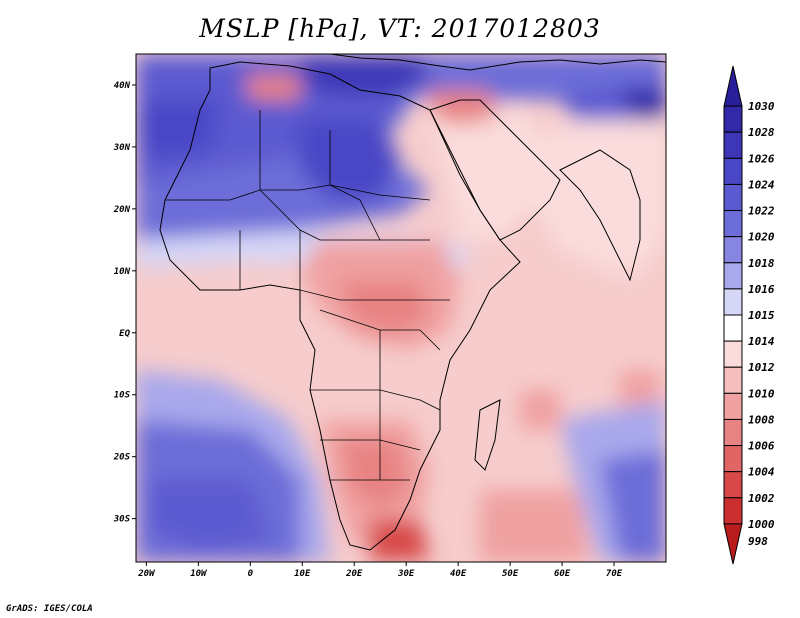 The image size is (800, 618). What do you see at coordinates (761, 524) in the screenshot?
I see `colorbar-label: 1000` at bounding box center [761, 524].